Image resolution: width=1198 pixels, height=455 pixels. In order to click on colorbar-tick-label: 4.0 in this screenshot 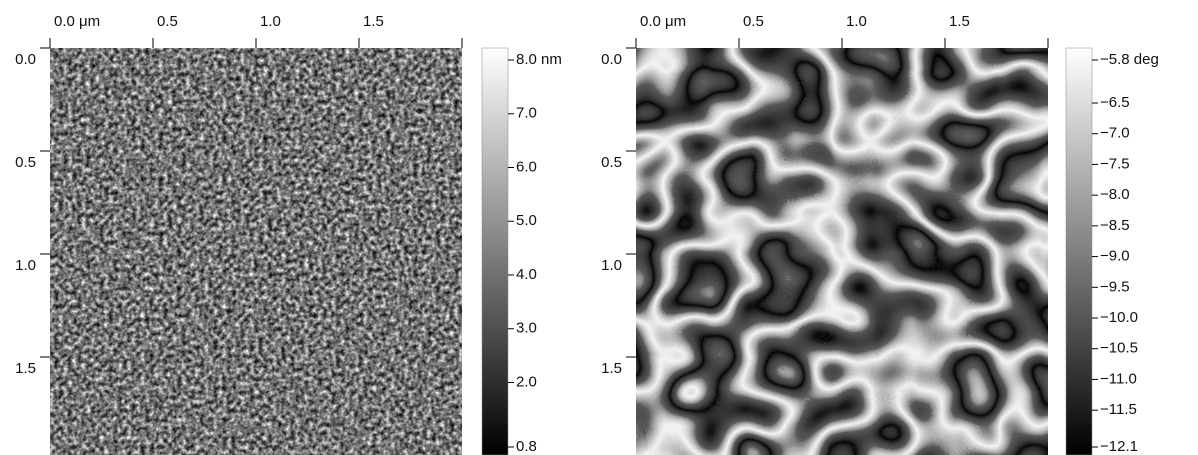, I will do `click(526, 274)`.